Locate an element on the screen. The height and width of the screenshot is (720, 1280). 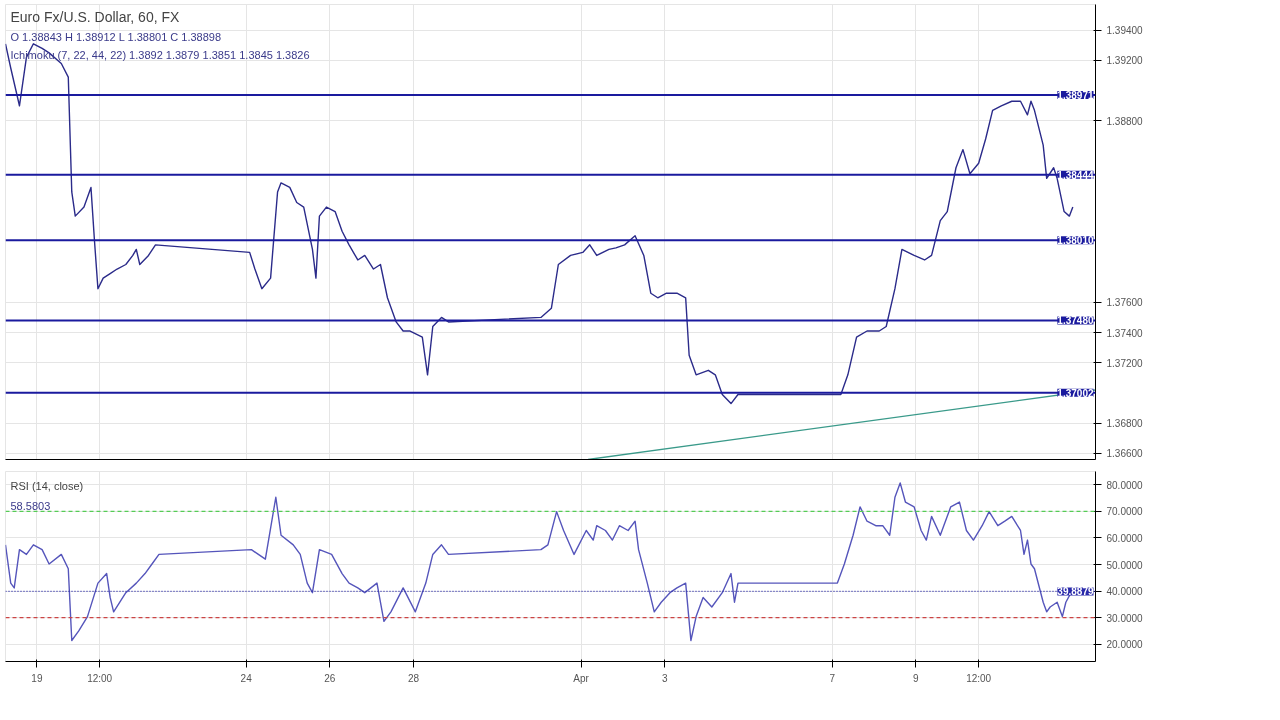
ref-line-label: 1.38971 is located at coordinates (1075, 96).